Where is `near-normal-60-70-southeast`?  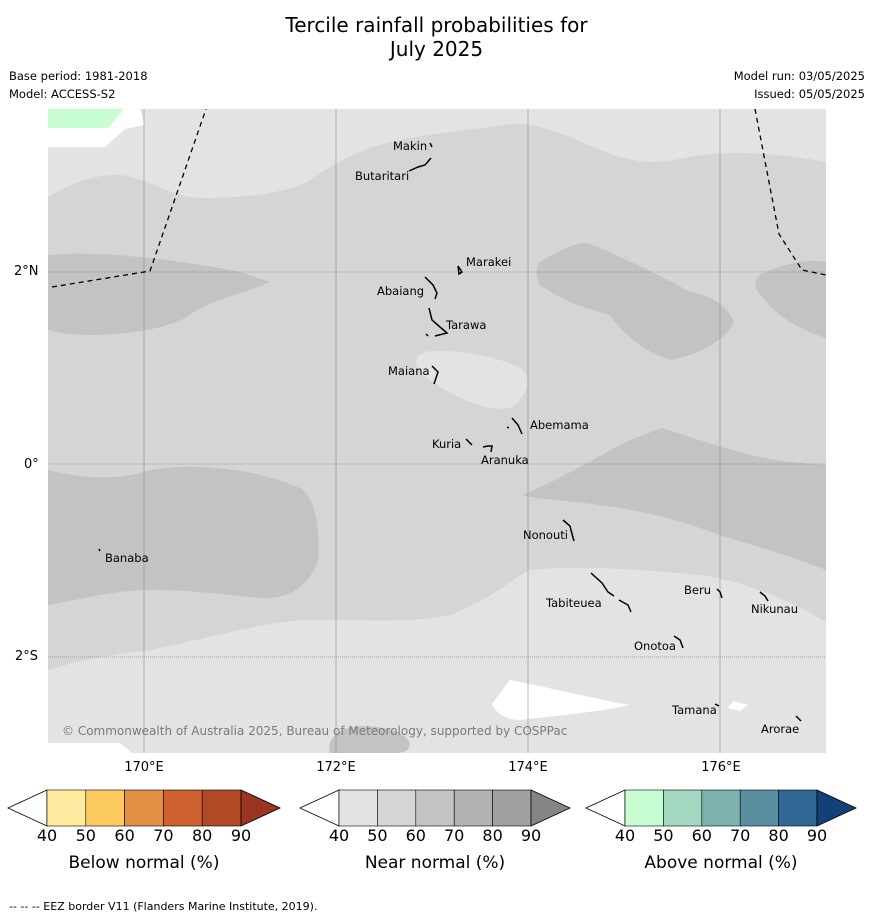 near-normal-60-70-southeast is located at coordinates (674, 499).